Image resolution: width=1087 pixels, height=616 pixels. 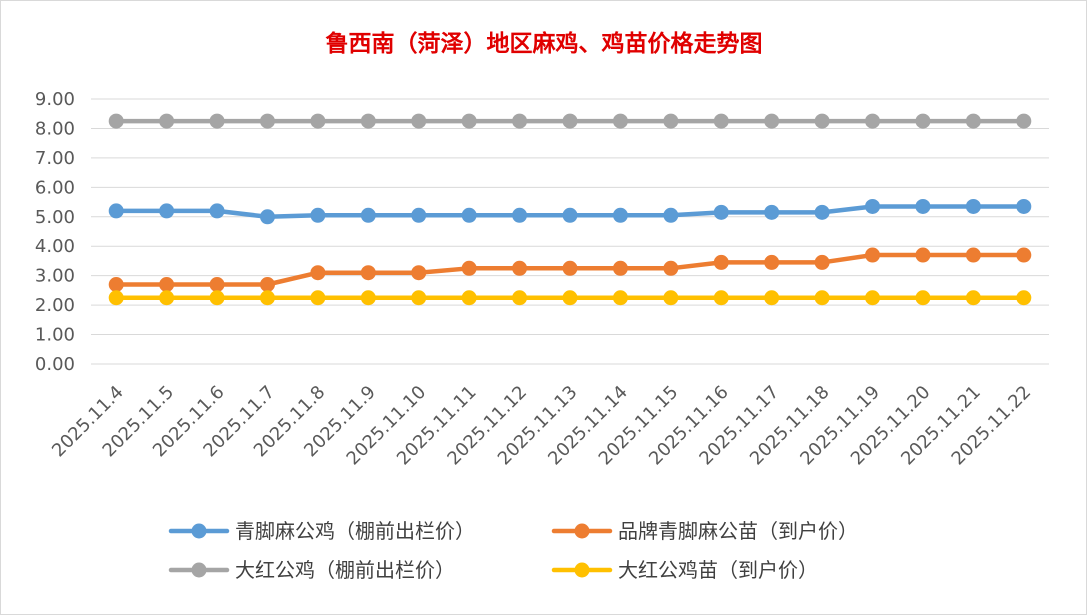 I want to click on y-tick-label: 2.00, so click(x=55, y=305).